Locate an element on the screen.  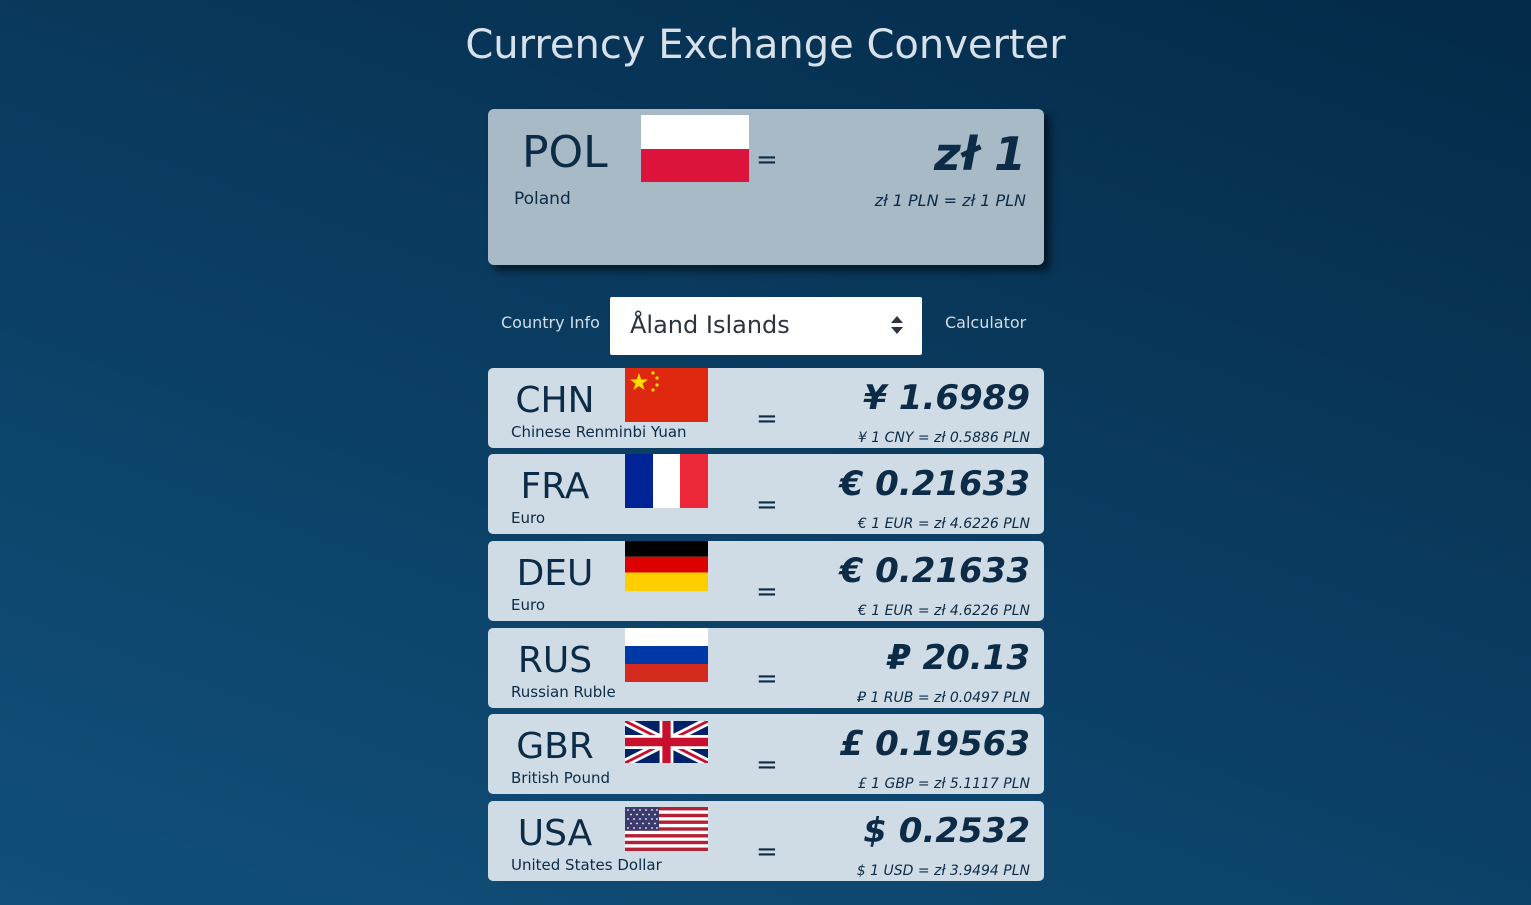
controls-bar: Country Info Åland Islands Calculator is located at coordinates (766, 326).